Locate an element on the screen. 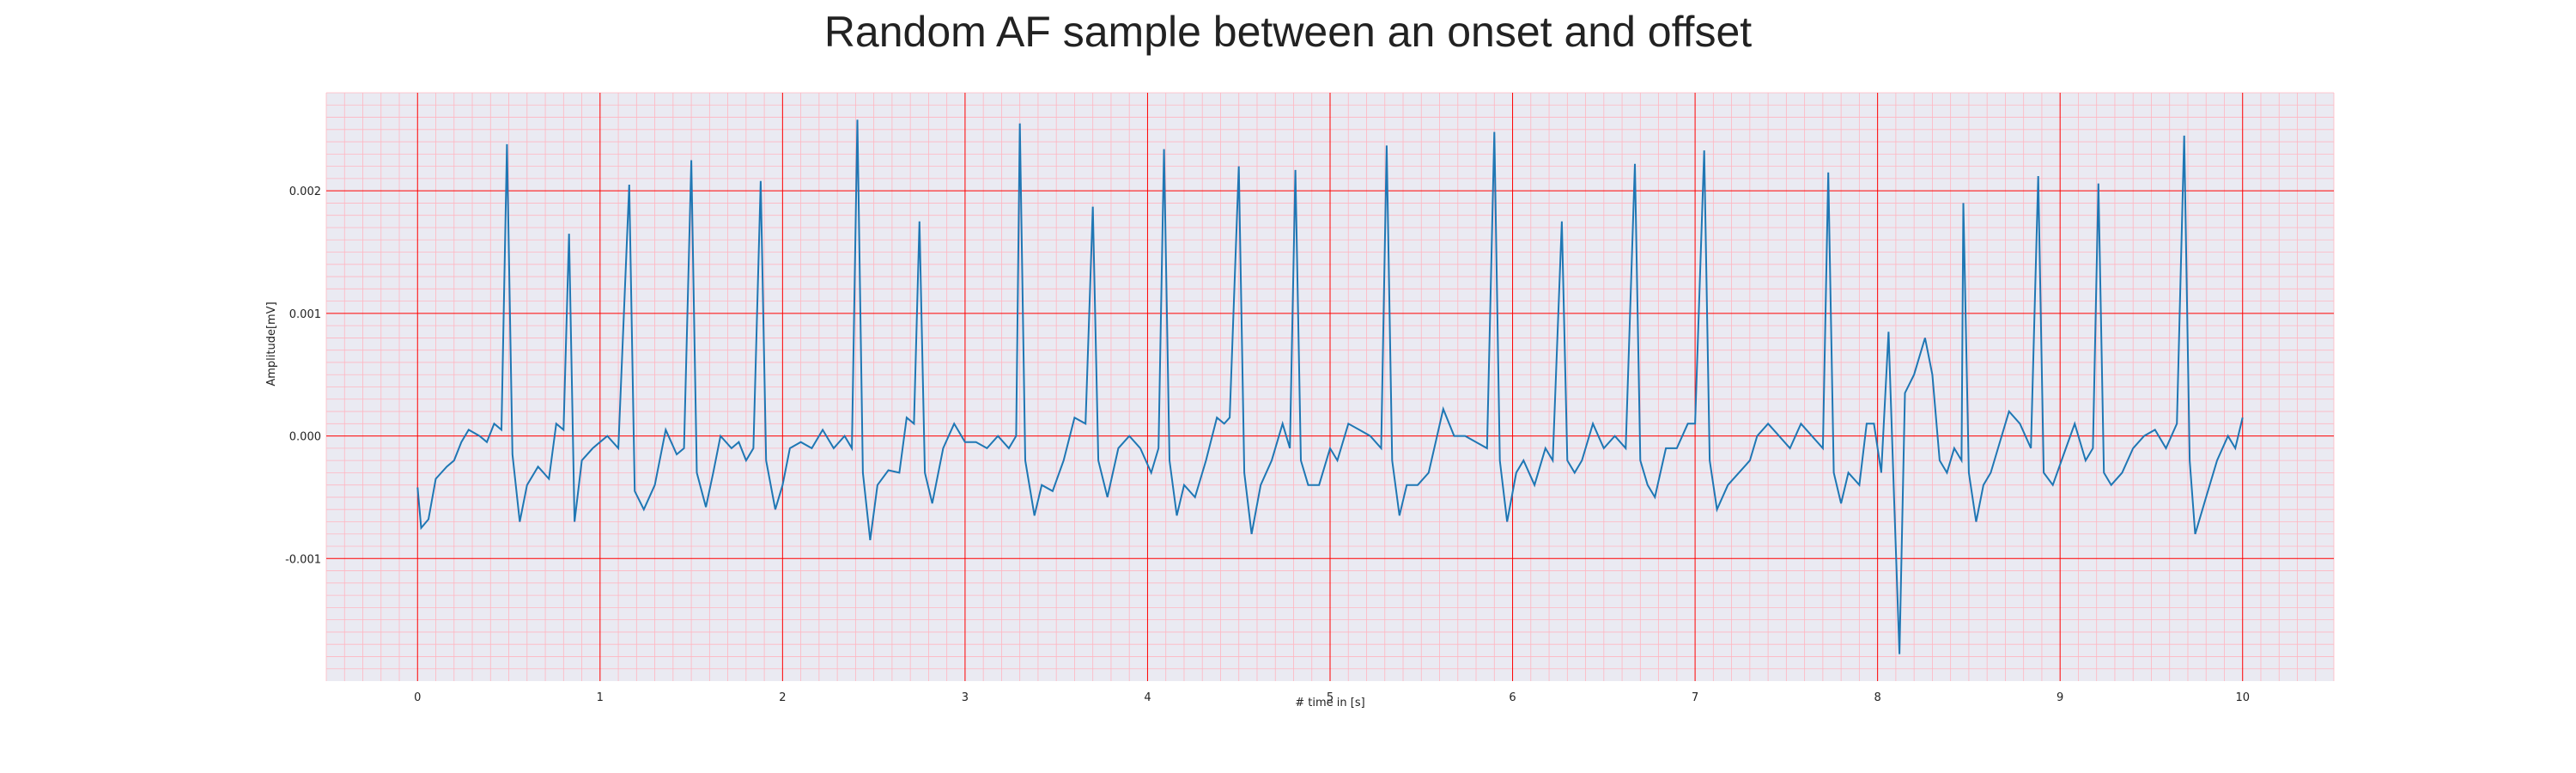  x-tick-label: 2 is located at coordinates (782, 697).